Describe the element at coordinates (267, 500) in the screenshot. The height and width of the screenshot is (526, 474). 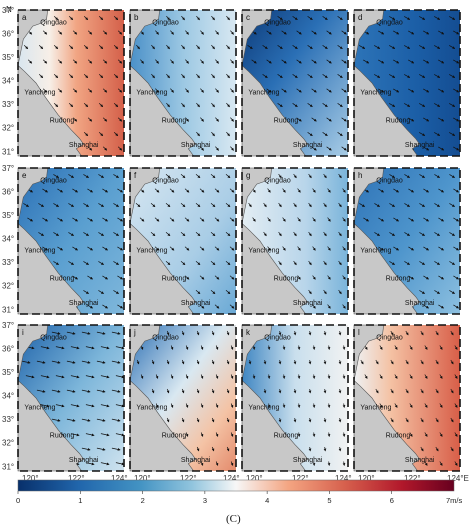
I see `colorbar-tick-label: 4` at that location.